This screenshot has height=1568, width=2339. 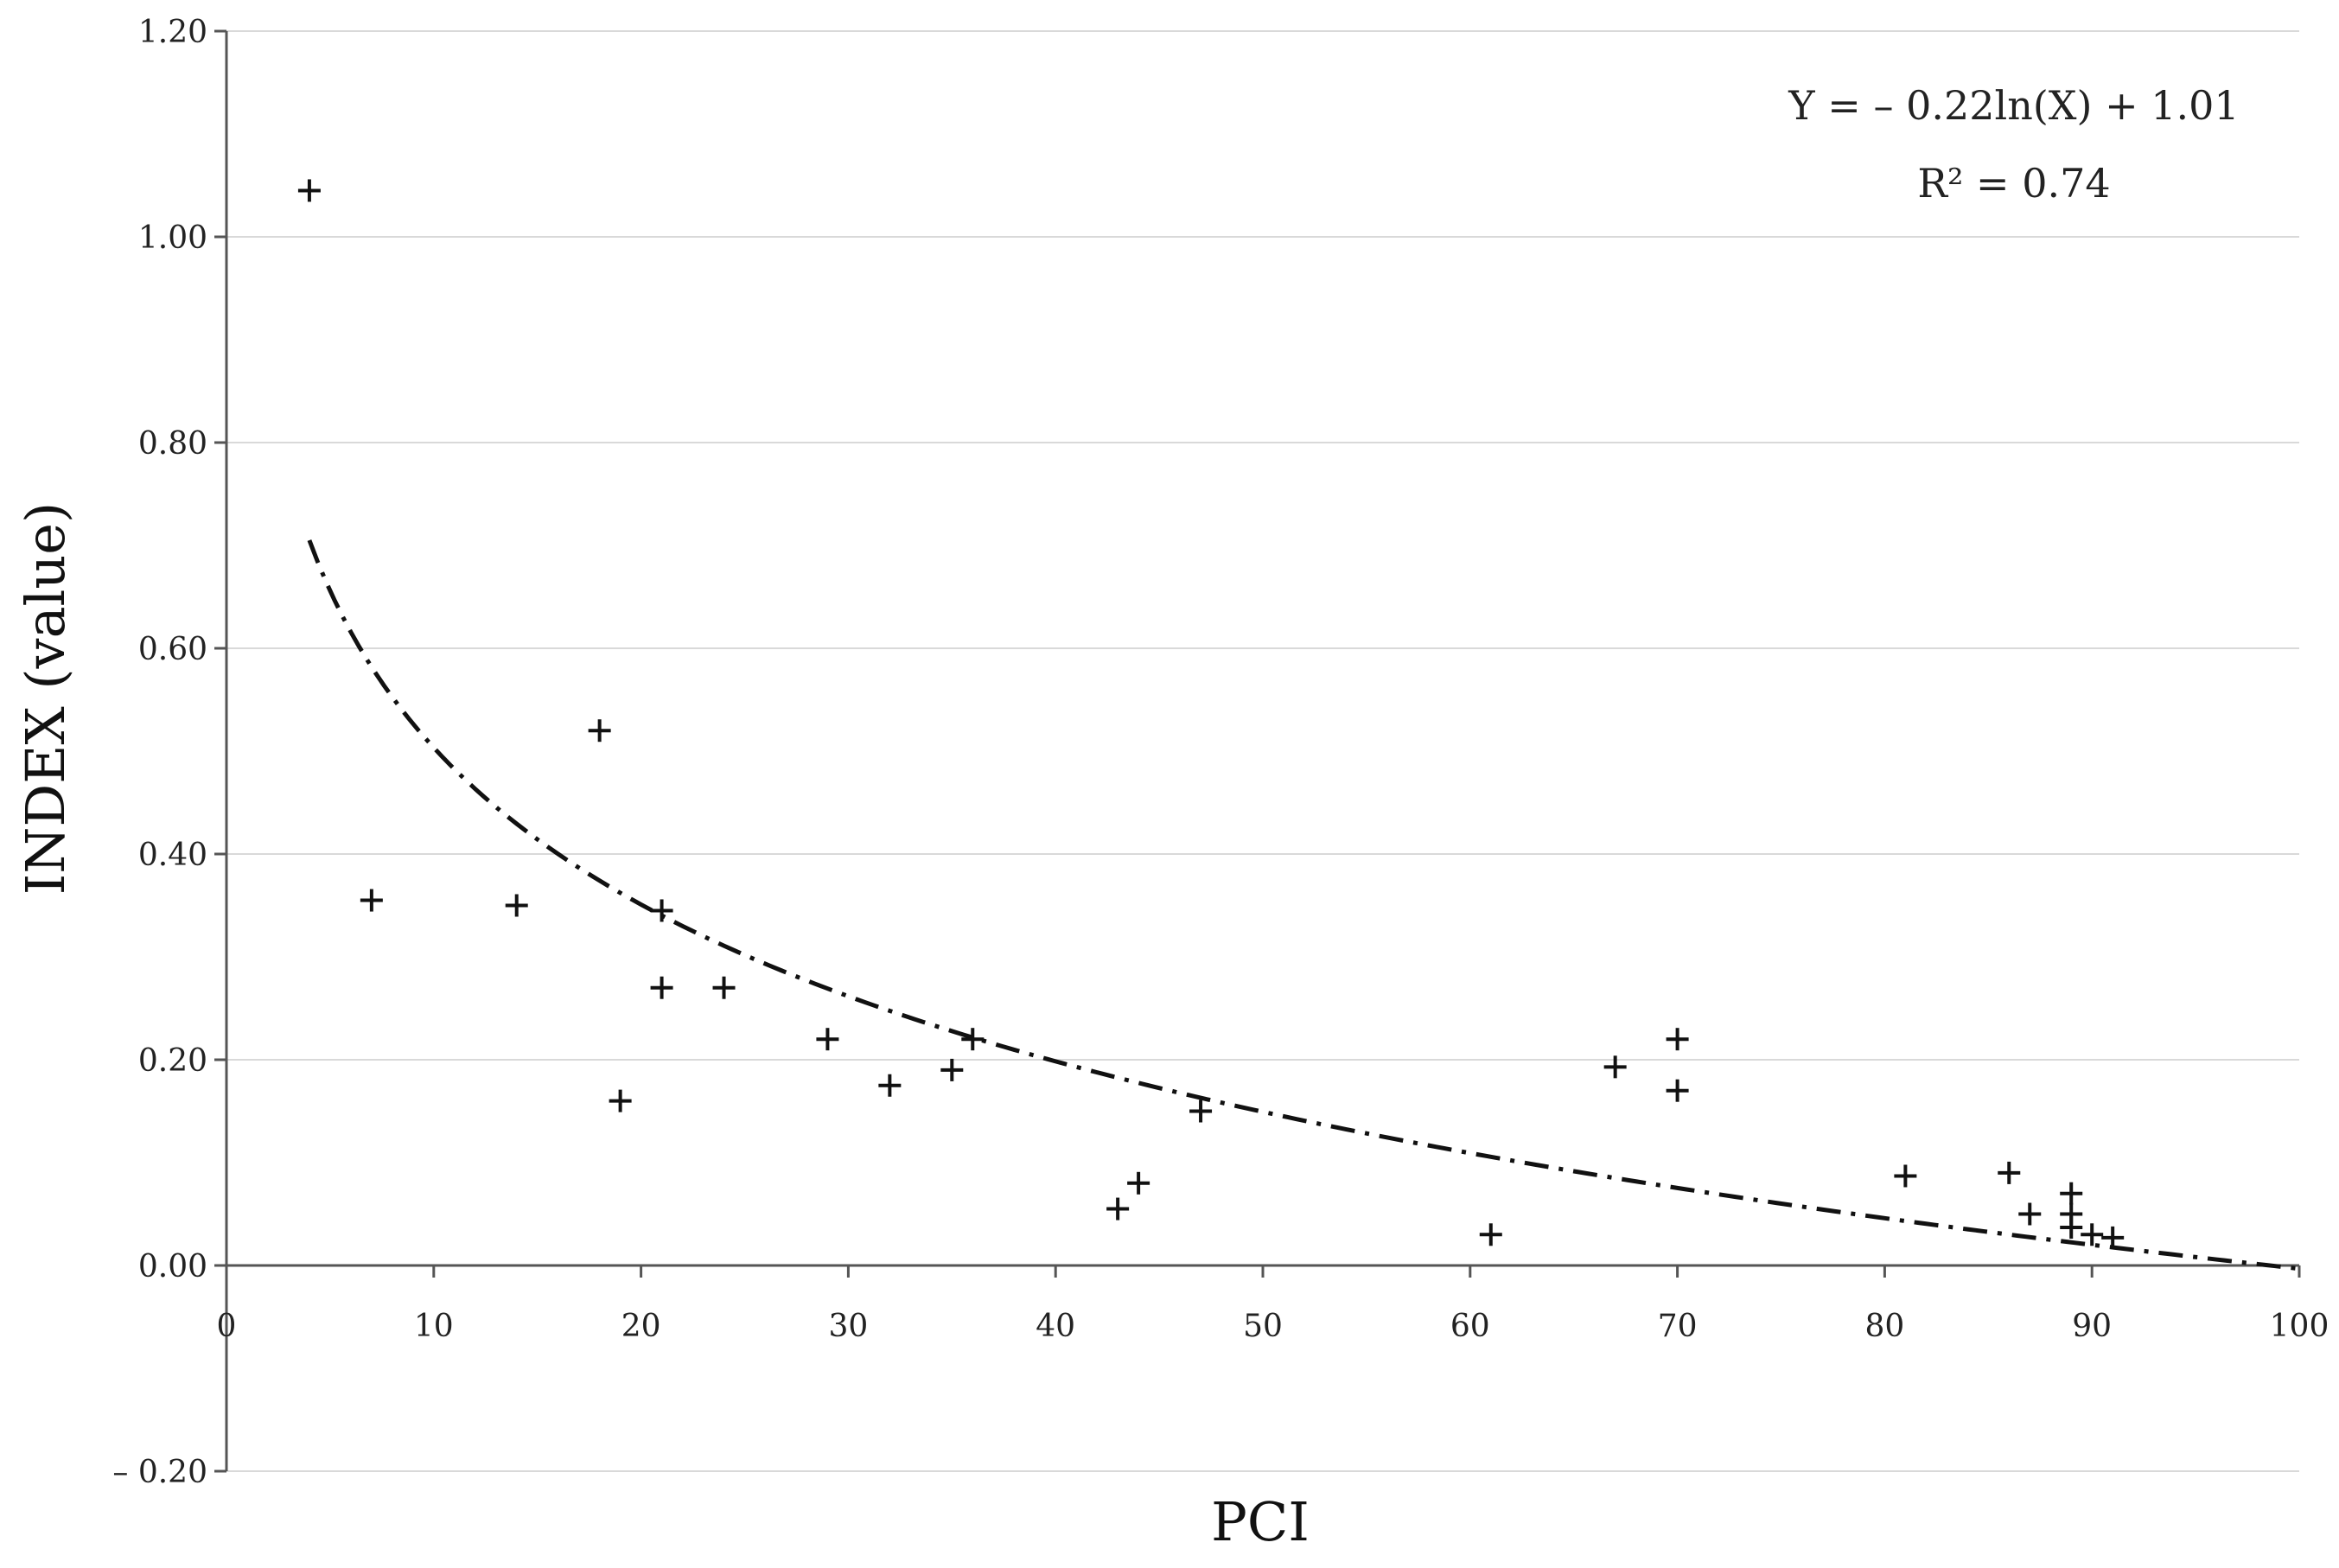 What do you see at coordinates (641, 1327) in the screenshot?
I see `x-tick-label: 20` at bounding box center [641, 1327].